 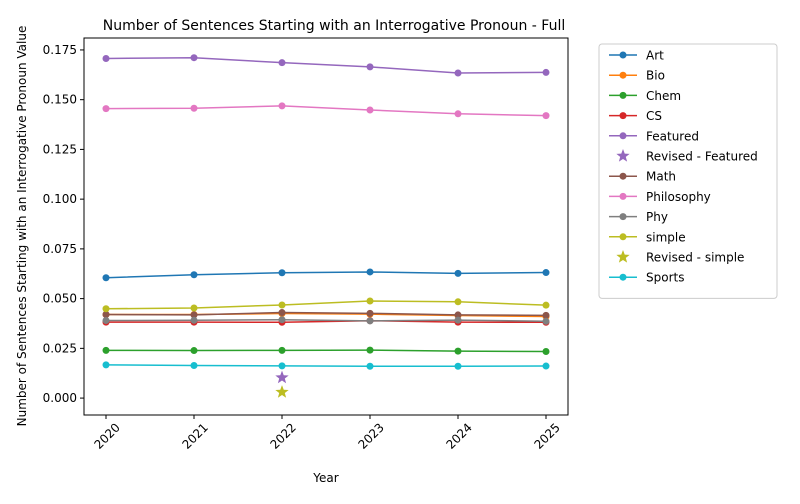 What do you see at coordinates (282, 391) in the screenshot?
I see `data-point-revised-simple` at bounding box center [282, 391].